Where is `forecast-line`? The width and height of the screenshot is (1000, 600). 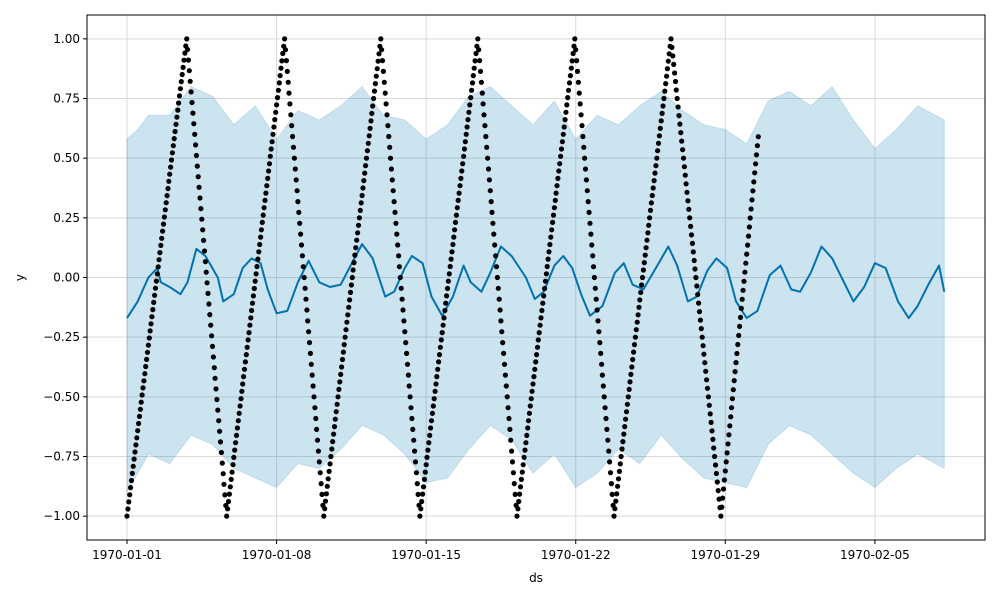 forecast-line is located at coordinates (536, 281).